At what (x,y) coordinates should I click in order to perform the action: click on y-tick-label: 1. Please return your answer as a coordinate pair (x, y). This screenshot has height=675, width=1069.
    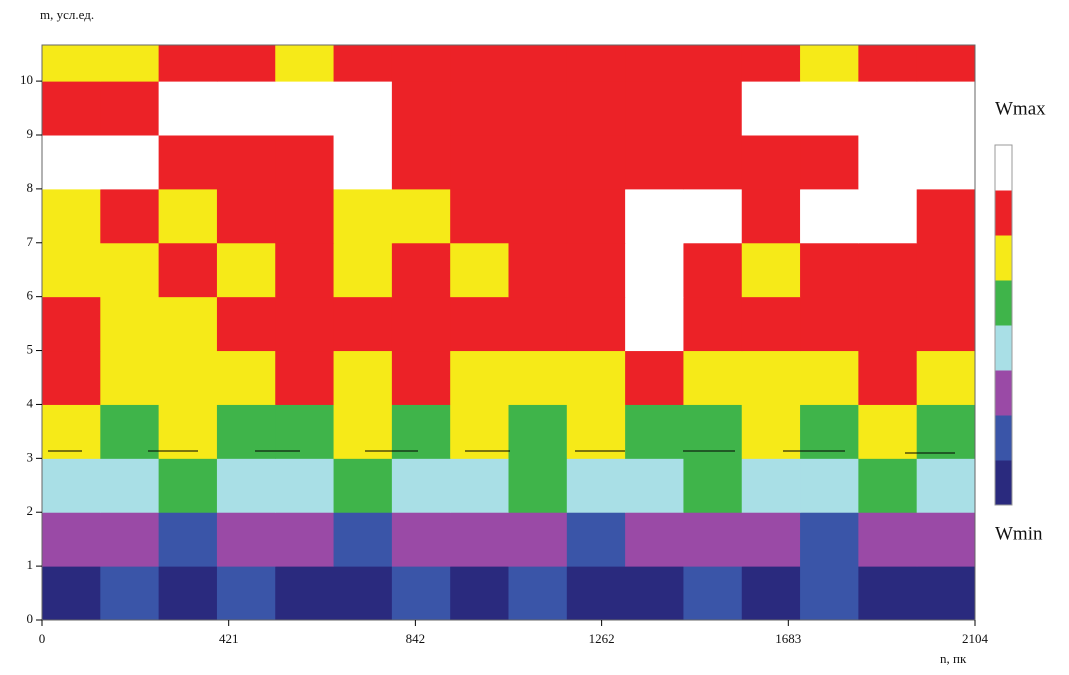
    Looking at the image, I should click on (30, 564).